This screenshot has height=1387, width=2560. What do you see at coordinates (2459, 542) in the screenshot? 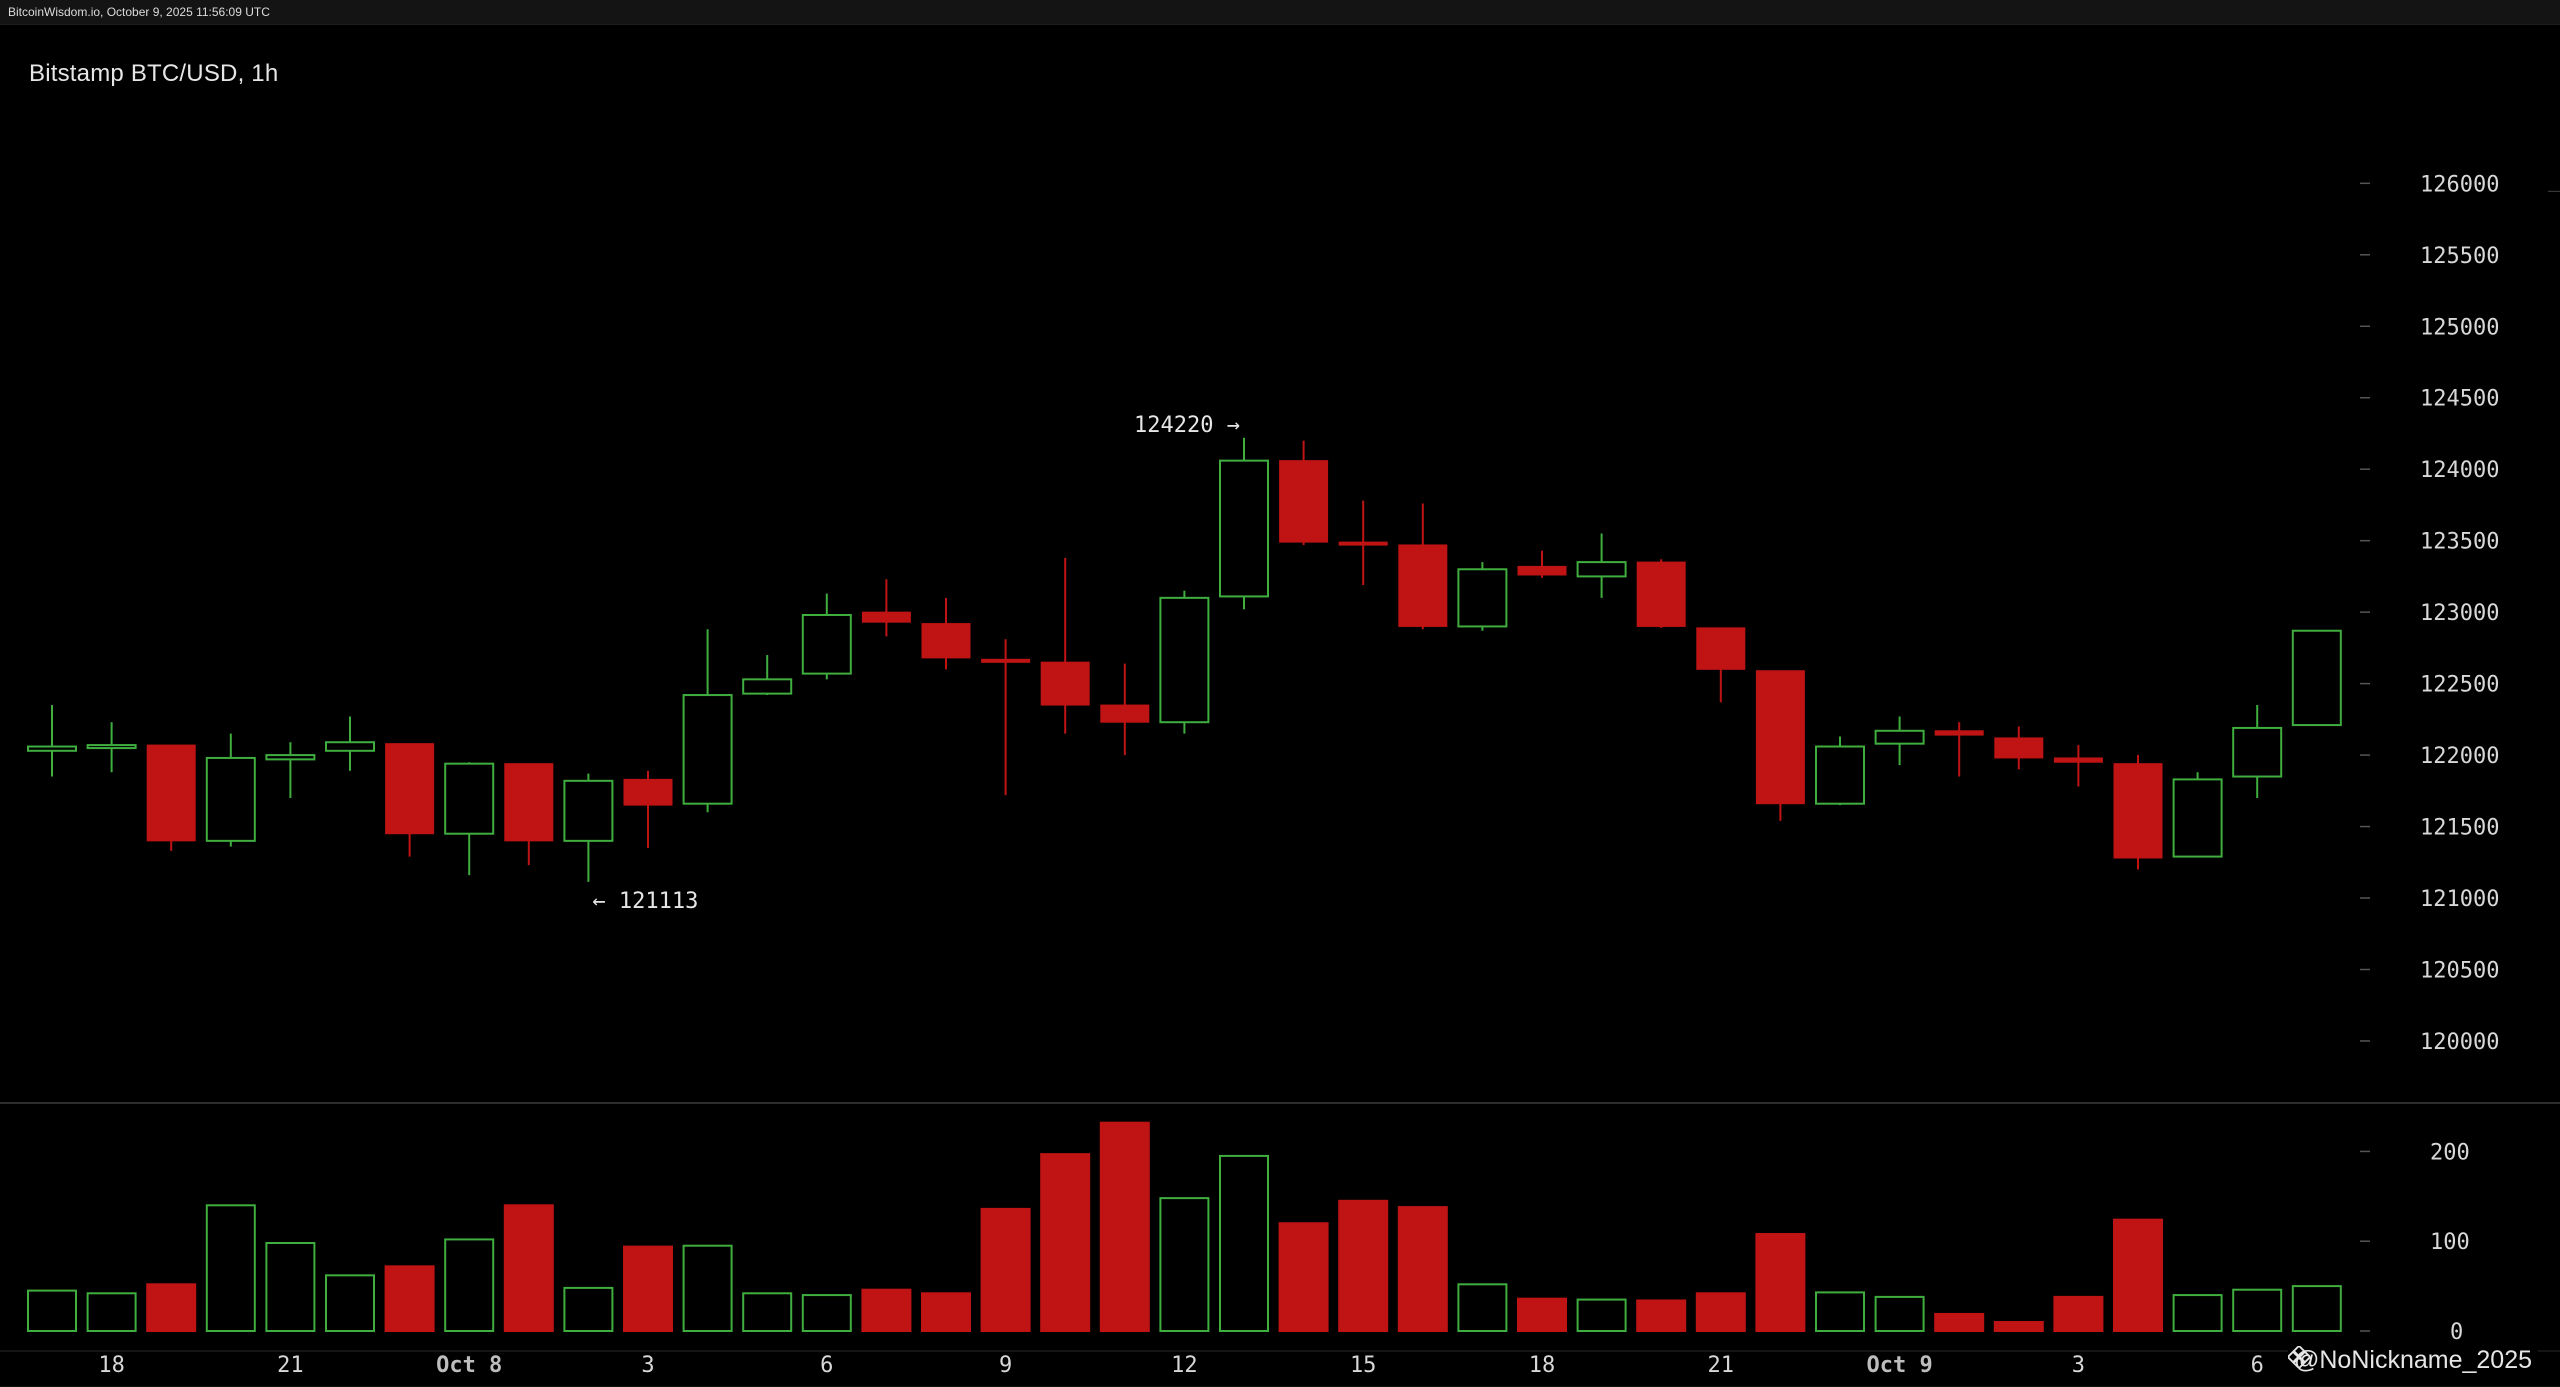
I see `price-axis-label: 123500` at bounding box center [2459, 542].